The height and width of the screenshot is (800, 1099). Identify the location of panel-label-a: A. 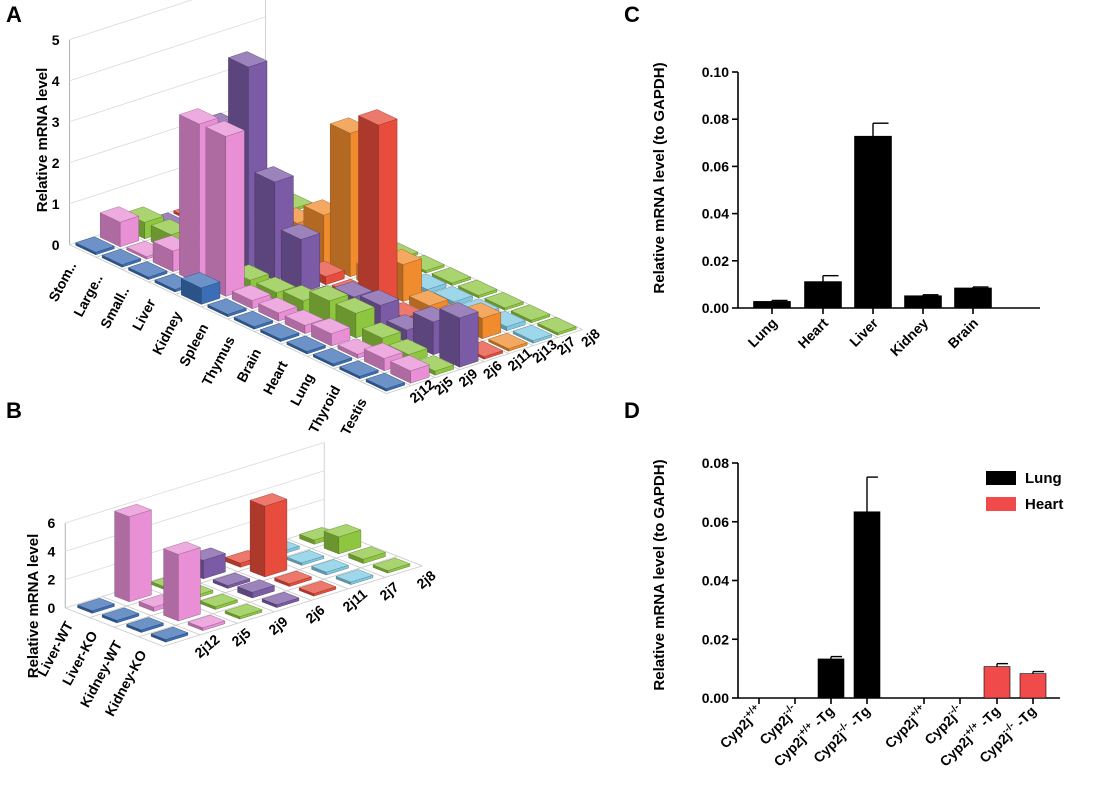
(14, 14).